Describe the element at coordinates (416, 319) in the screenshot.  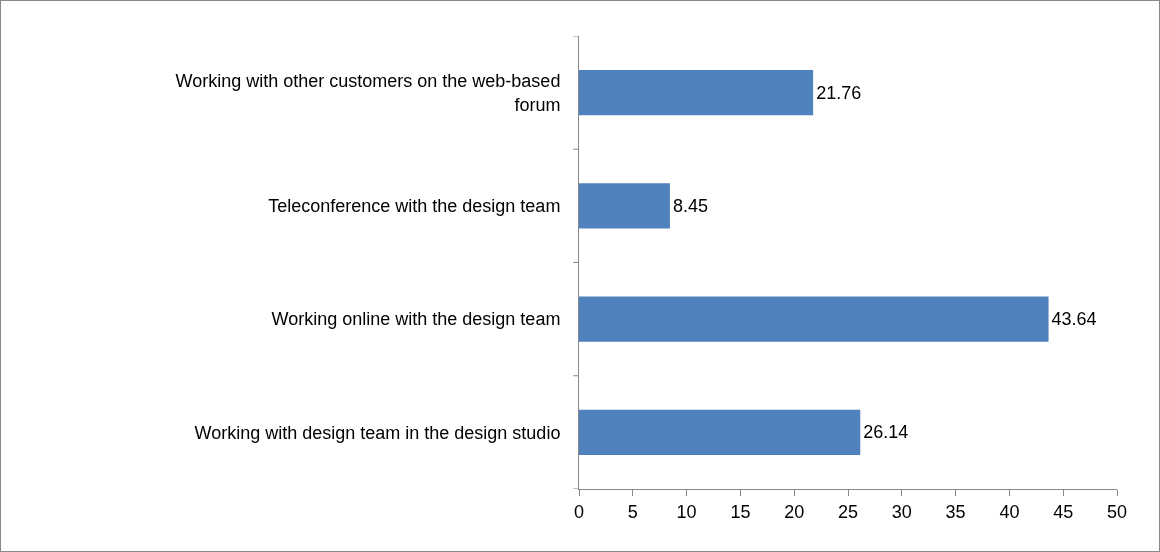
I see `y-tick-label: Working online with the design team` at that location.